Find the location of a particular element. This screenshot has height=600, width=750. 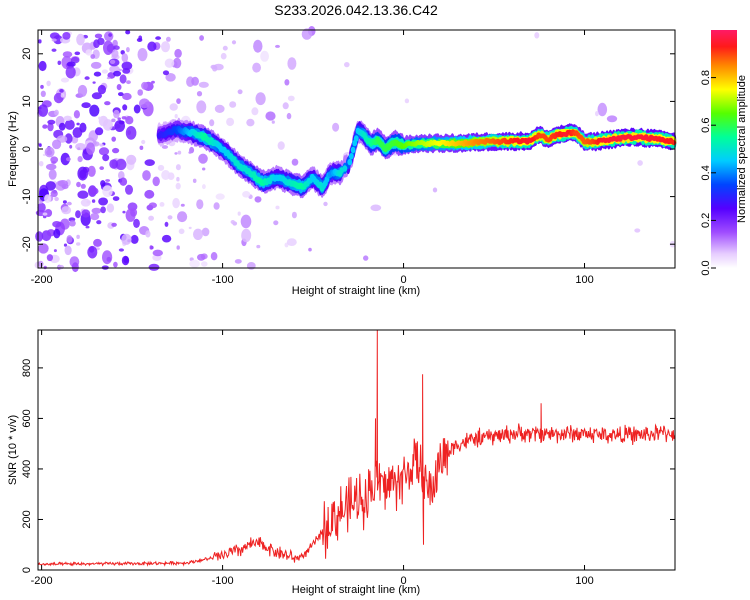

colorbar-tick-label: 0.4 is located at coordinates (706, 172).